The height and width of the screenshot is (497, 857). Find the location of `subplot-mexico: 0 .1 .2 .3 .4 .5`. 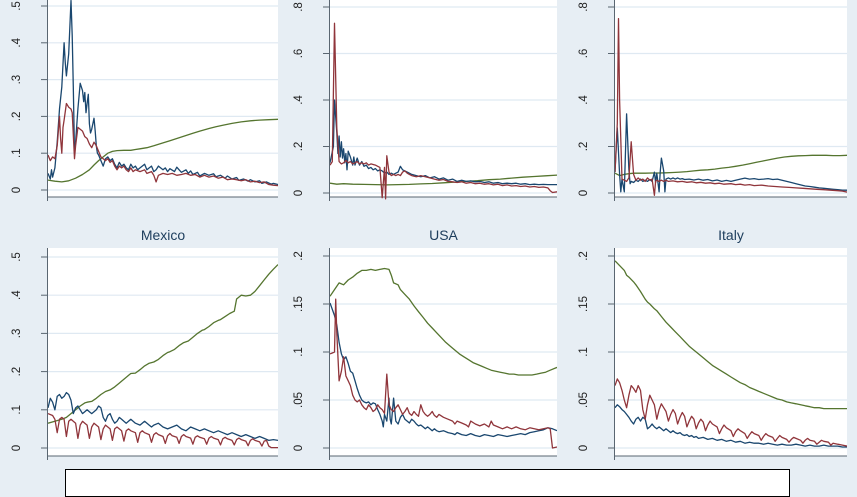

subplot-mexico: 0 .1 .2 .3 .4 .5 is located at coordinates (140, 355).